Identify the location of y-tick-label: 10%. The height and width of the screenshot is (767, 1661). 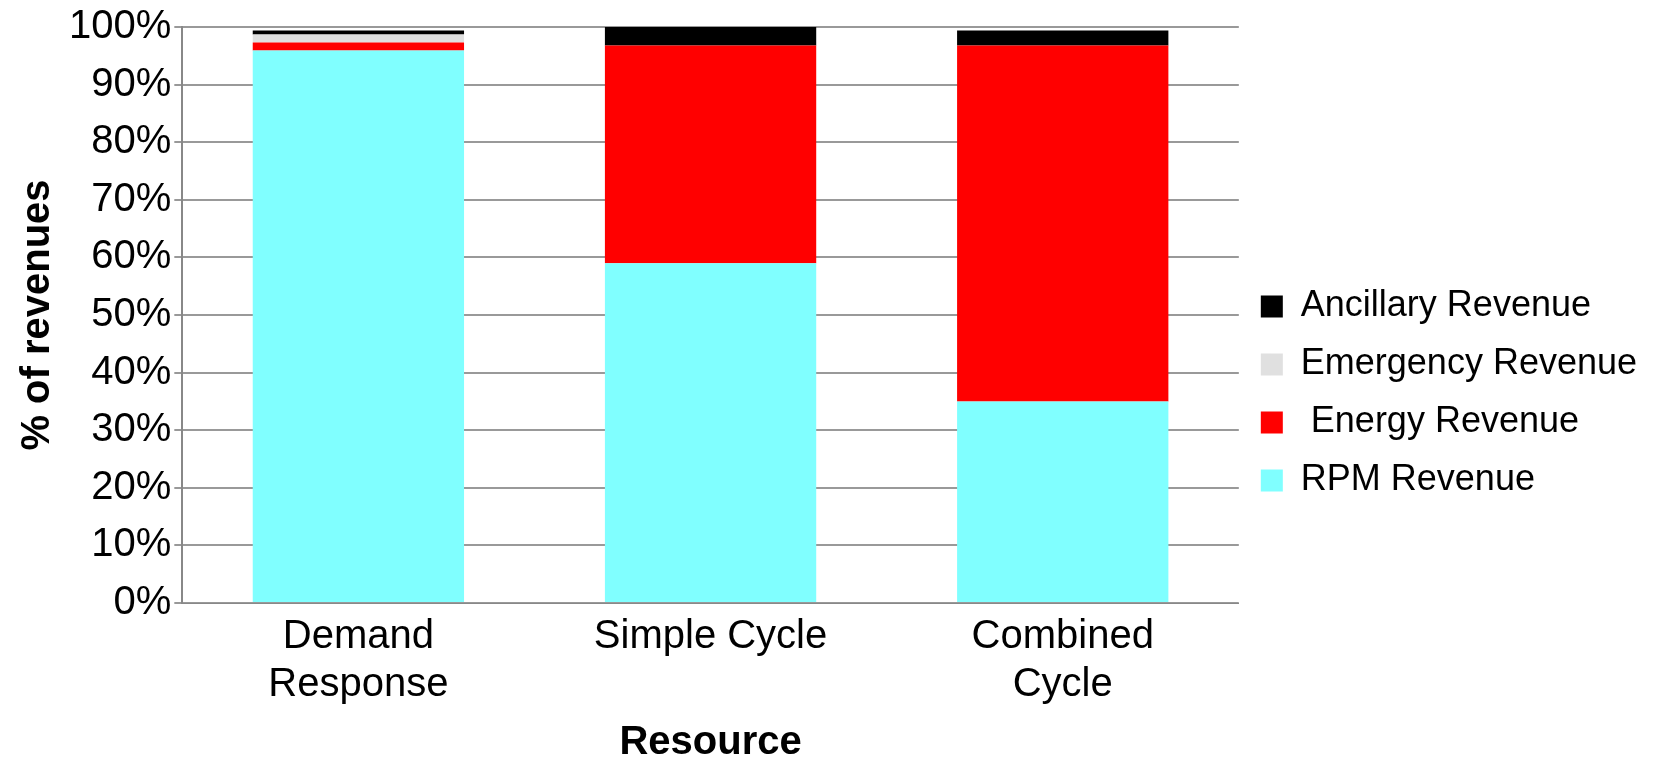
(131, 542).